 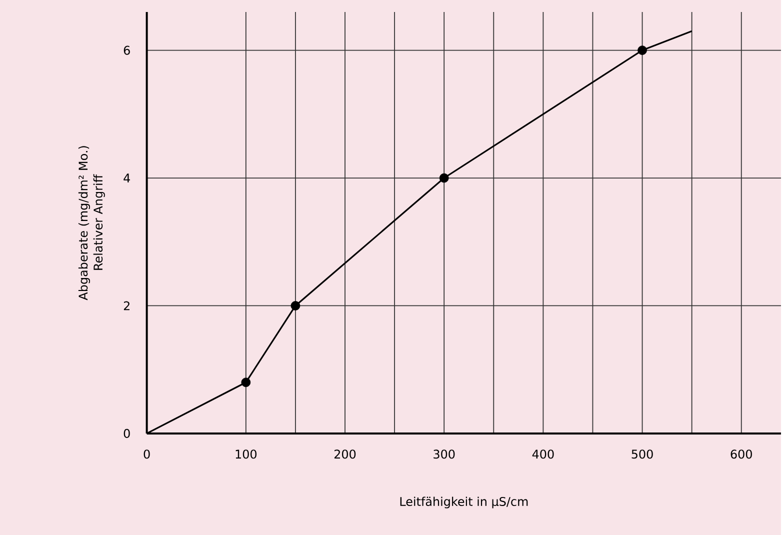 What do you see at coordinates (642, 453) in the screenshot?
I see `x-tick-label: 500` at bounding box center [642, 453].